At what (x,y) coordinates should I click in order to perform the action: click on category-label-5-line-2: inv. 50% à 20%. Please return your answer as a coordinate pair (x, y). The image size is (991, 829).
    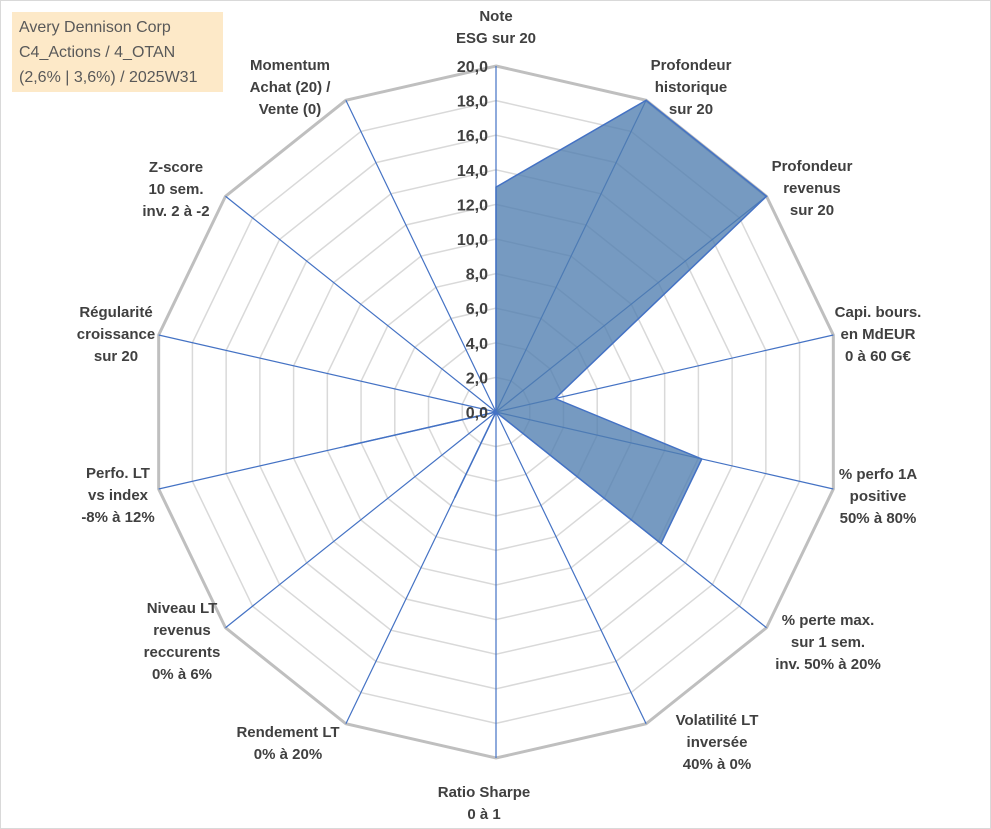
    Looking at the image, I should click on (828, 664).